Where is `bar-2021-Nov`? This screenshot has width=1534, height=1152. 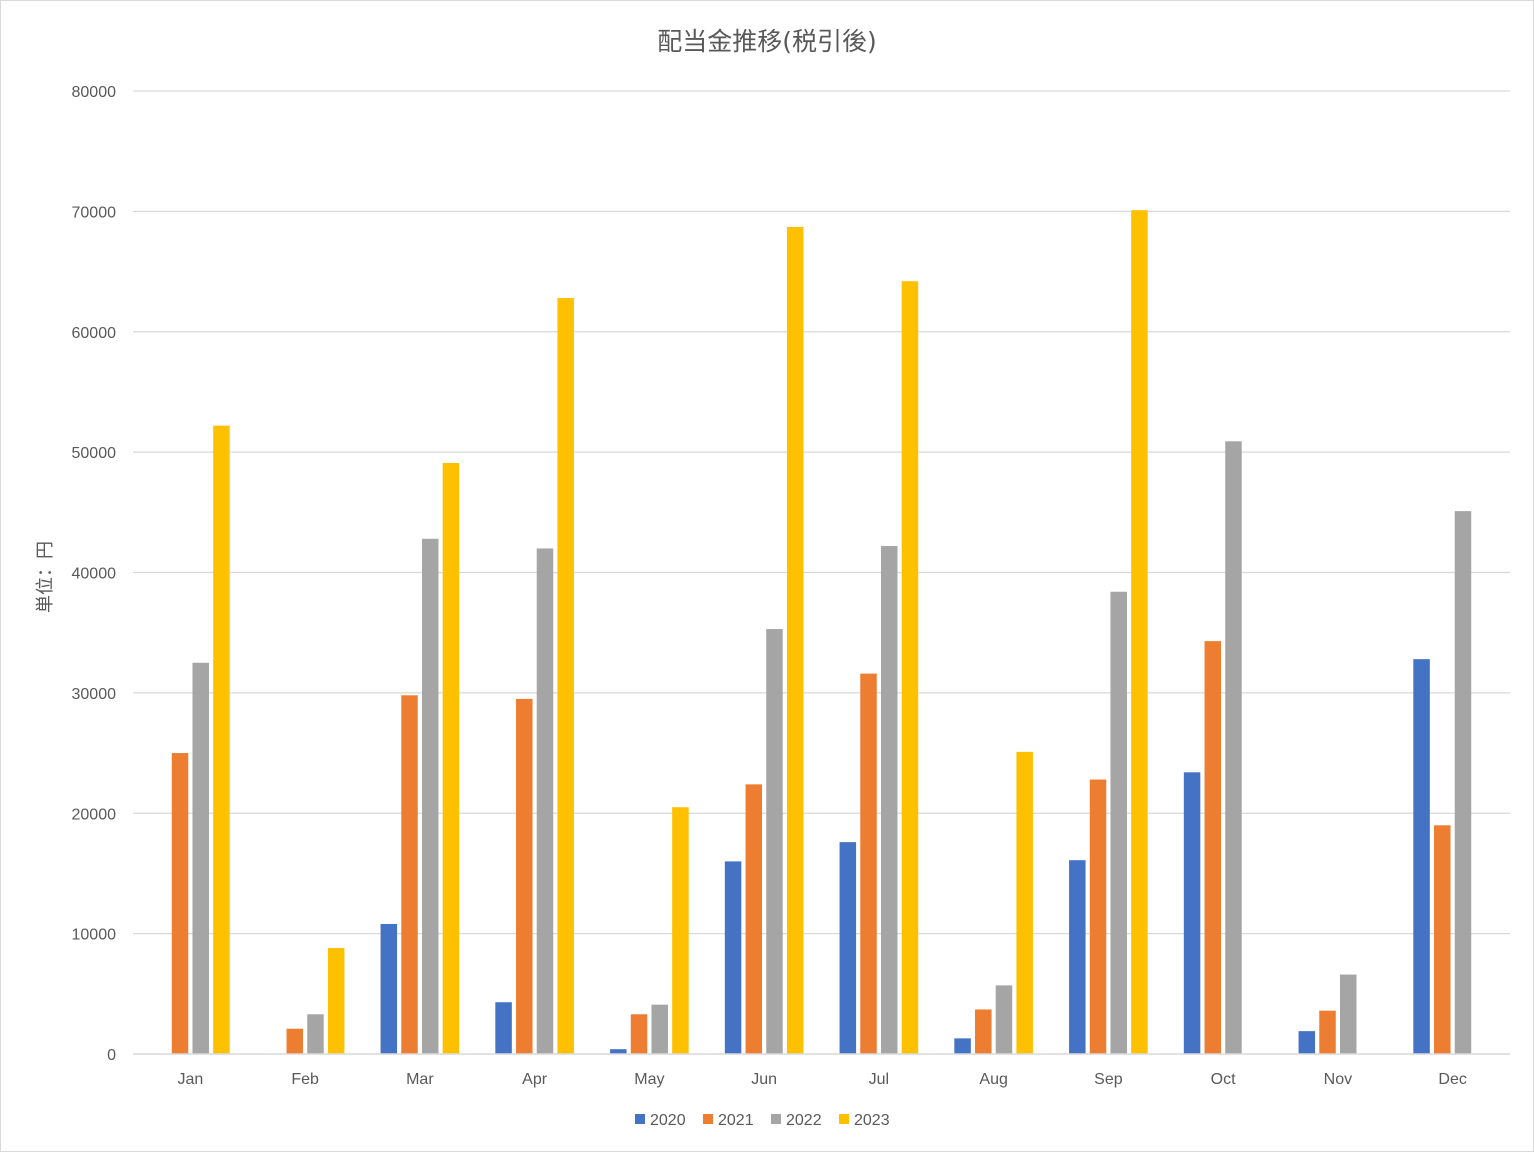 bar-2021-Nov is located at coordinates (1327, 1032).